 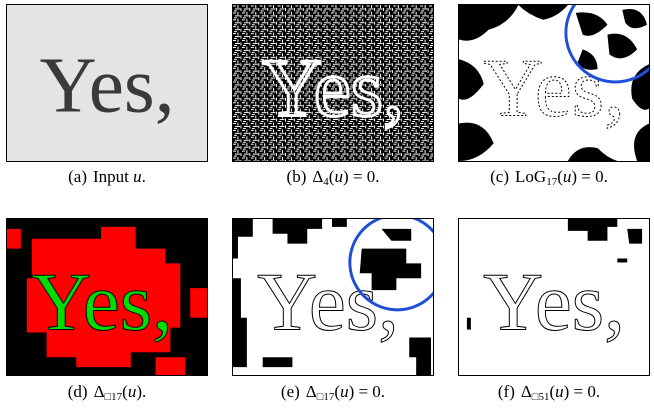 What do you see at coordinates (606, 44) in the screenshot?
I see `highlight-circle-c` at bounding box center [606, 44].